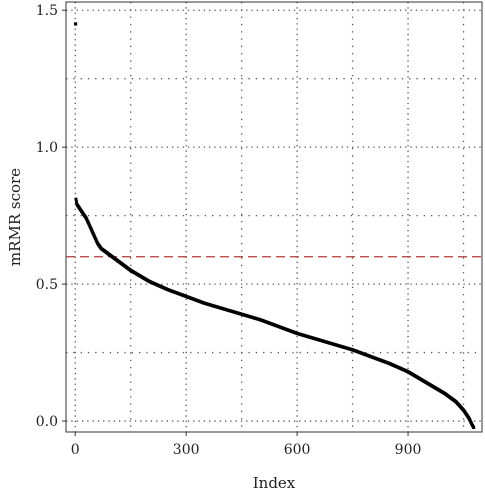 The height and width of the screenshot is (500, 485). I want to click on y-tick-label: 0.5, so click(47, 285).